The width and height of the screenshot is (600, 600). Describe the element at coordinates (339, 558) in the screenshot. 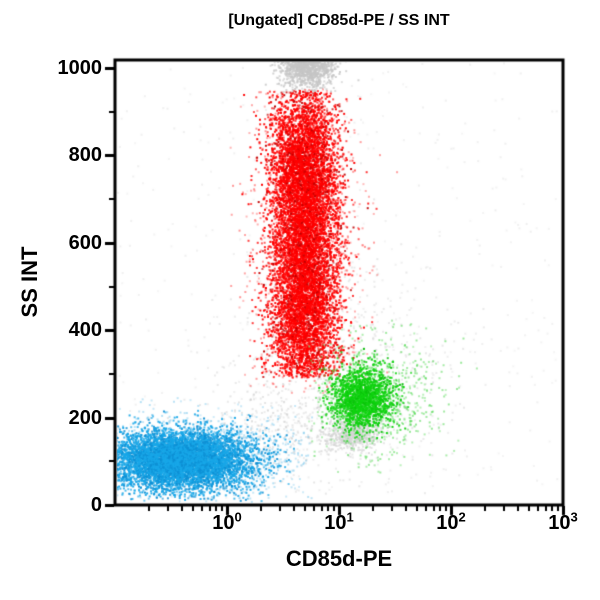

I see `x-axis-title: CD85d-PE` at that location.